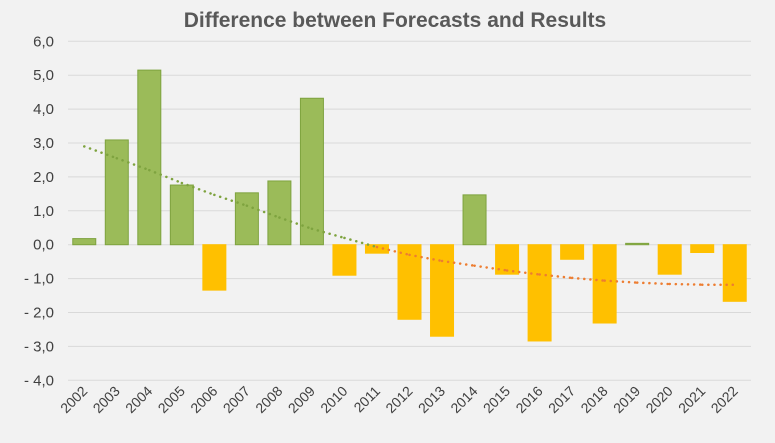 The height and width of the screenshot is (443, 775). I want to click on y-tick-label: 1,0, so click(43, 211).